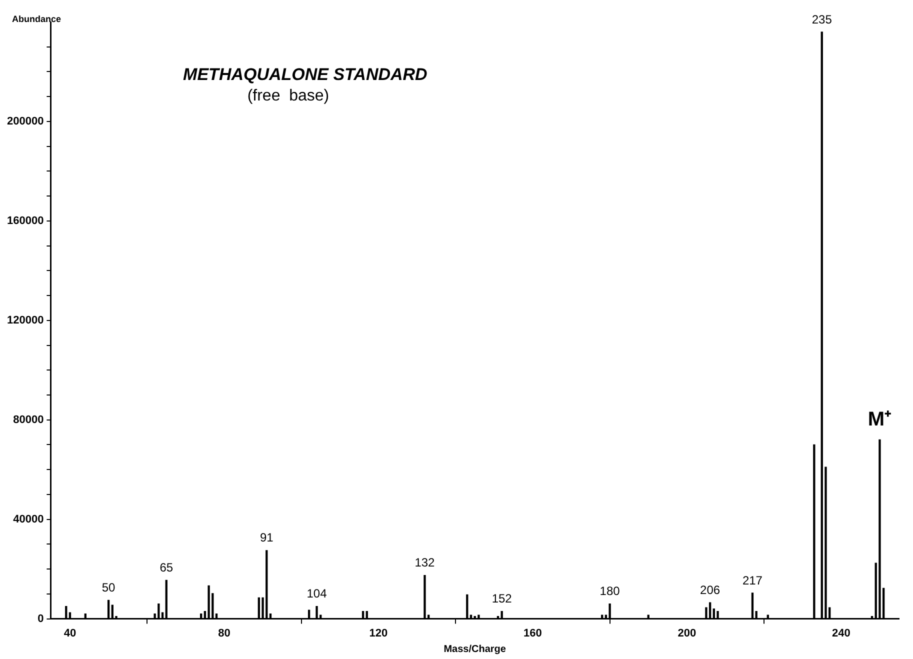 The width and height of the screenshot is (913, 659). What do you see at coordinates (288, 95) in the screenshot?
I see `text: (free base)` at bounding box center [288, 95].